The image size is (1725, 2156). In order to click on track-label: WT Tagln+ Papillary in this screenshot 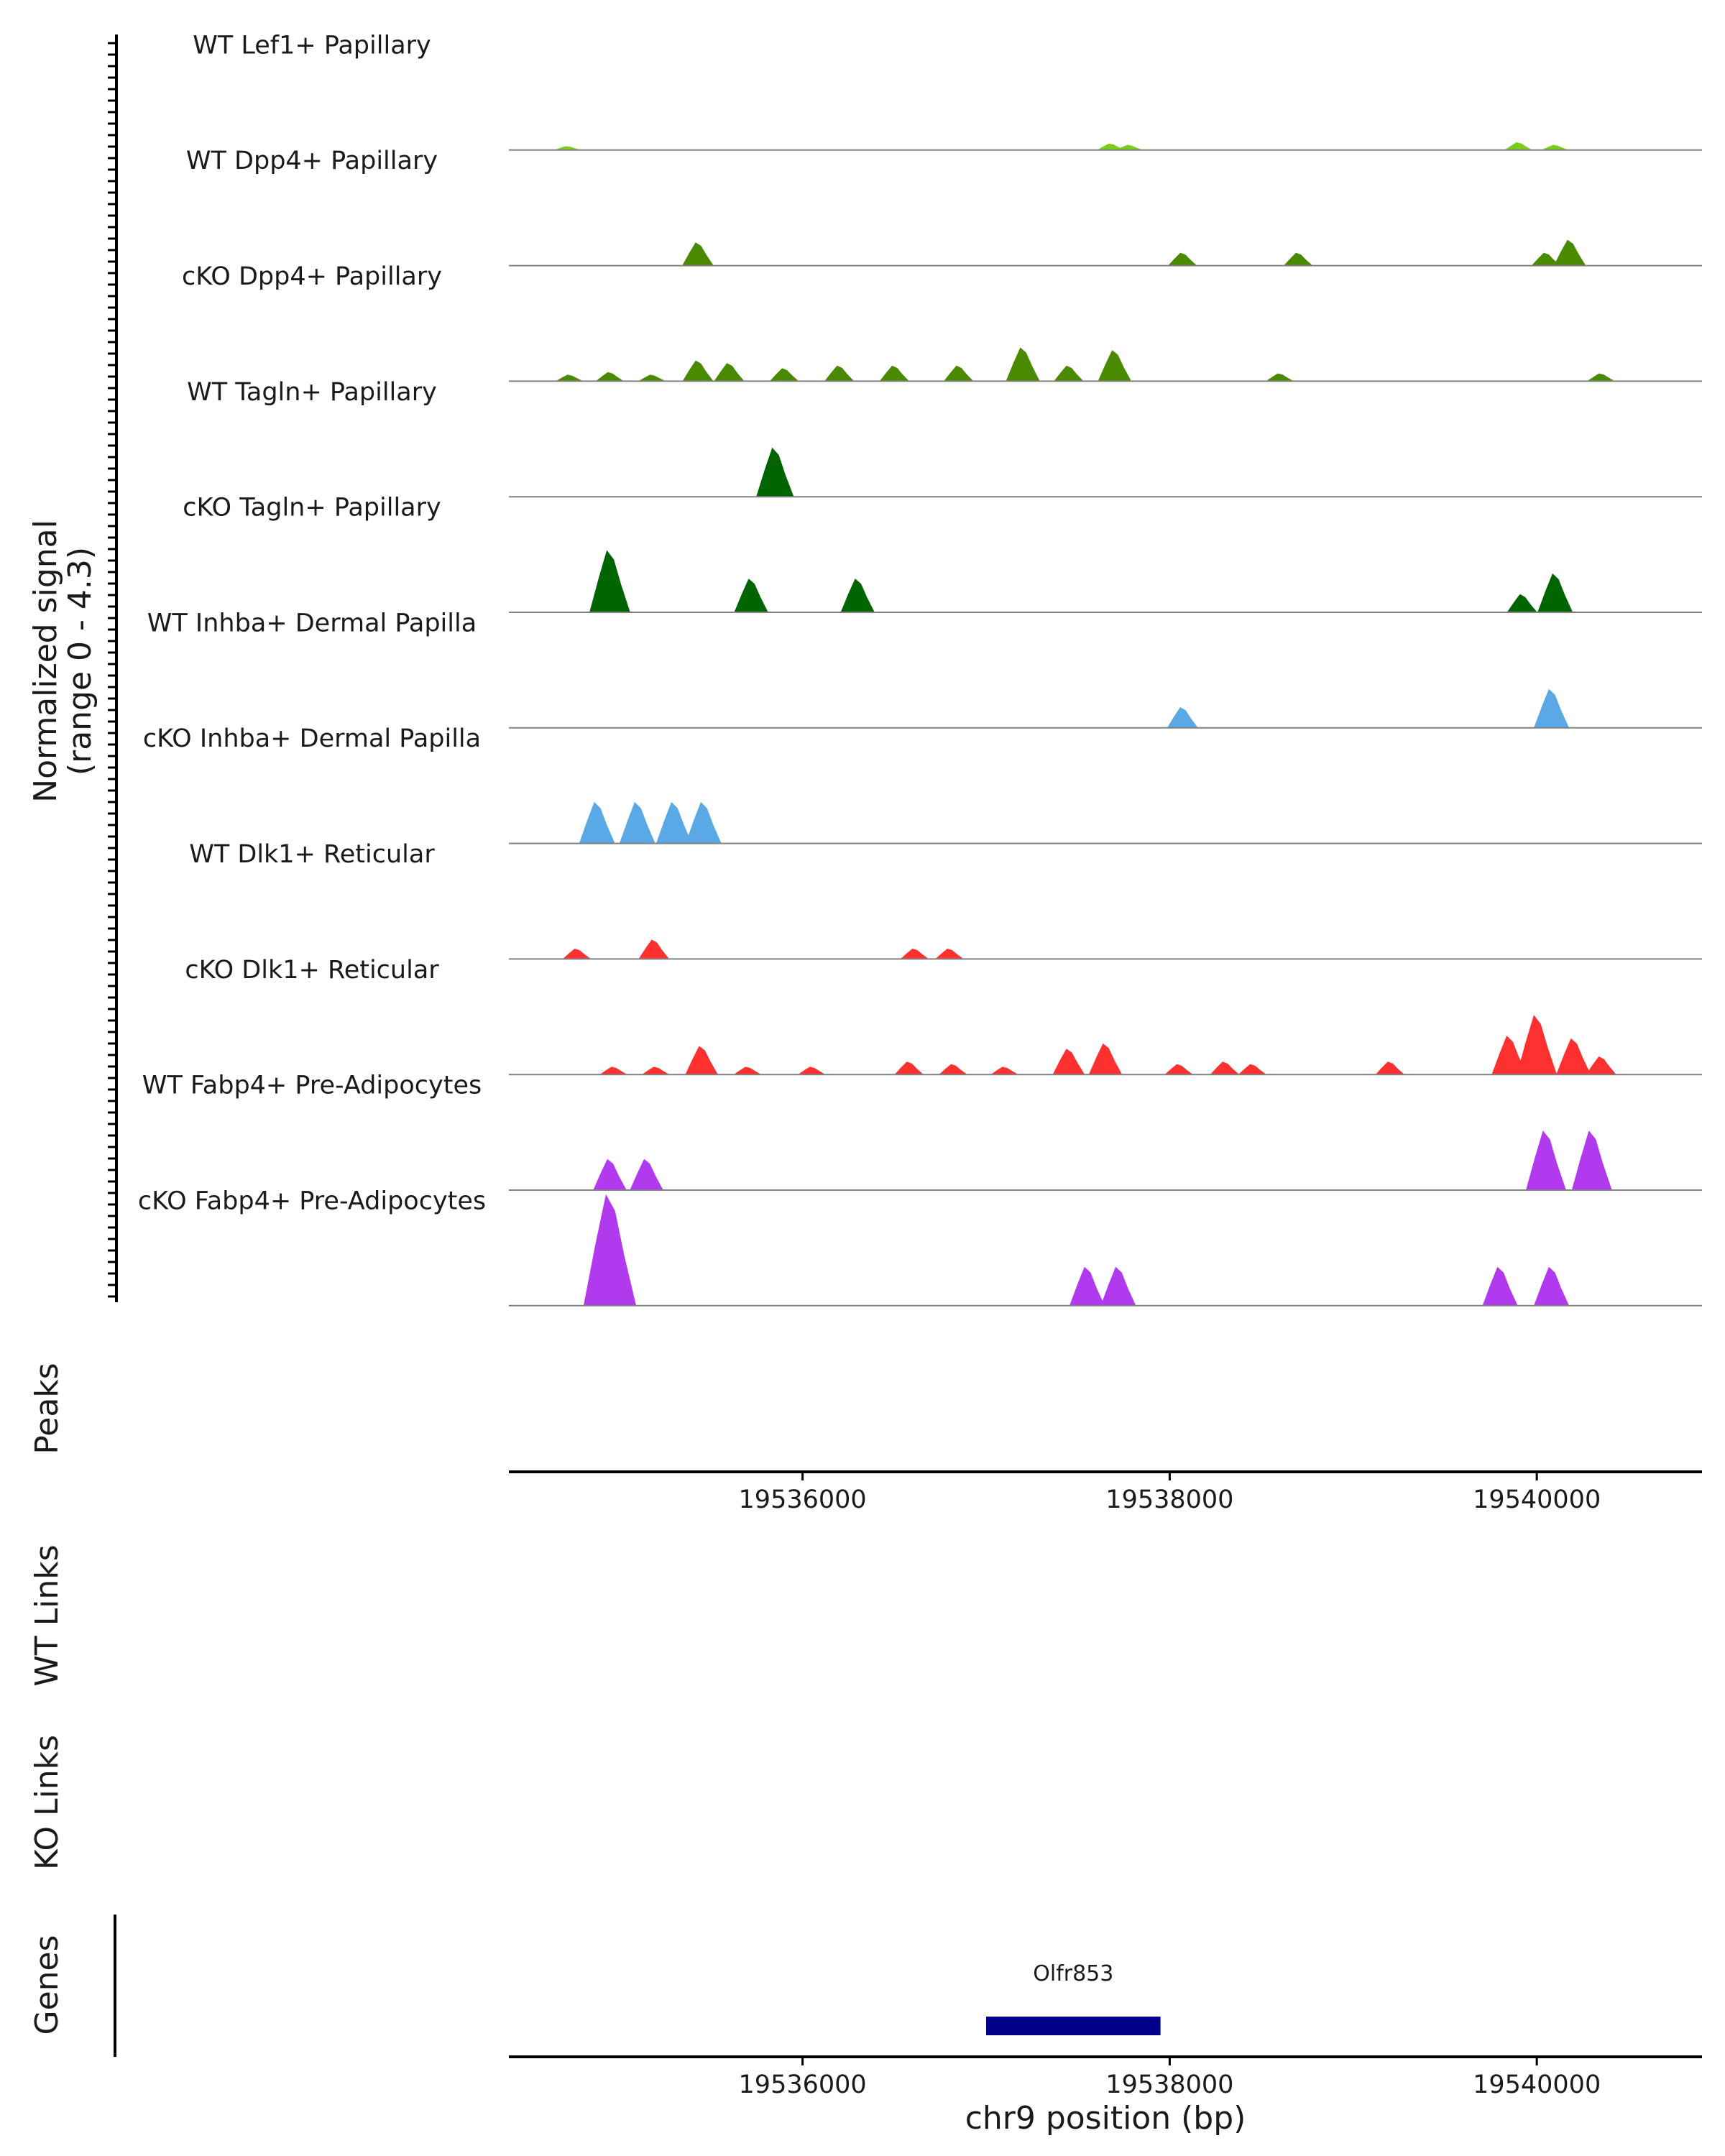, I will do `click(312, 392)`.